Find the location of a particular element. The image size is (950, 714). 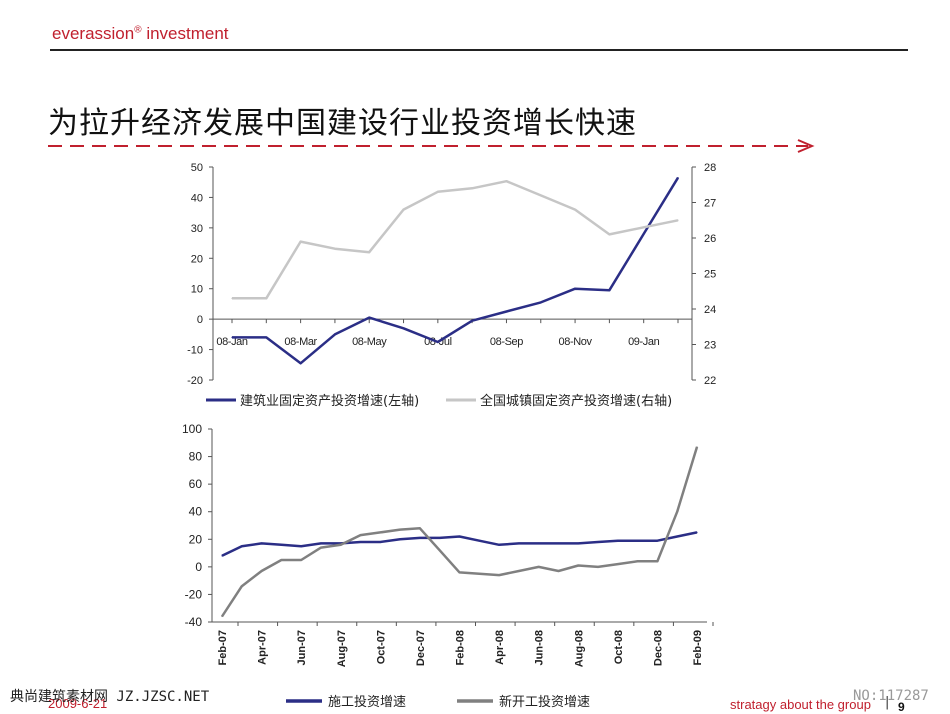

left-tick-label: 50 is located at coordinates (197, 168).